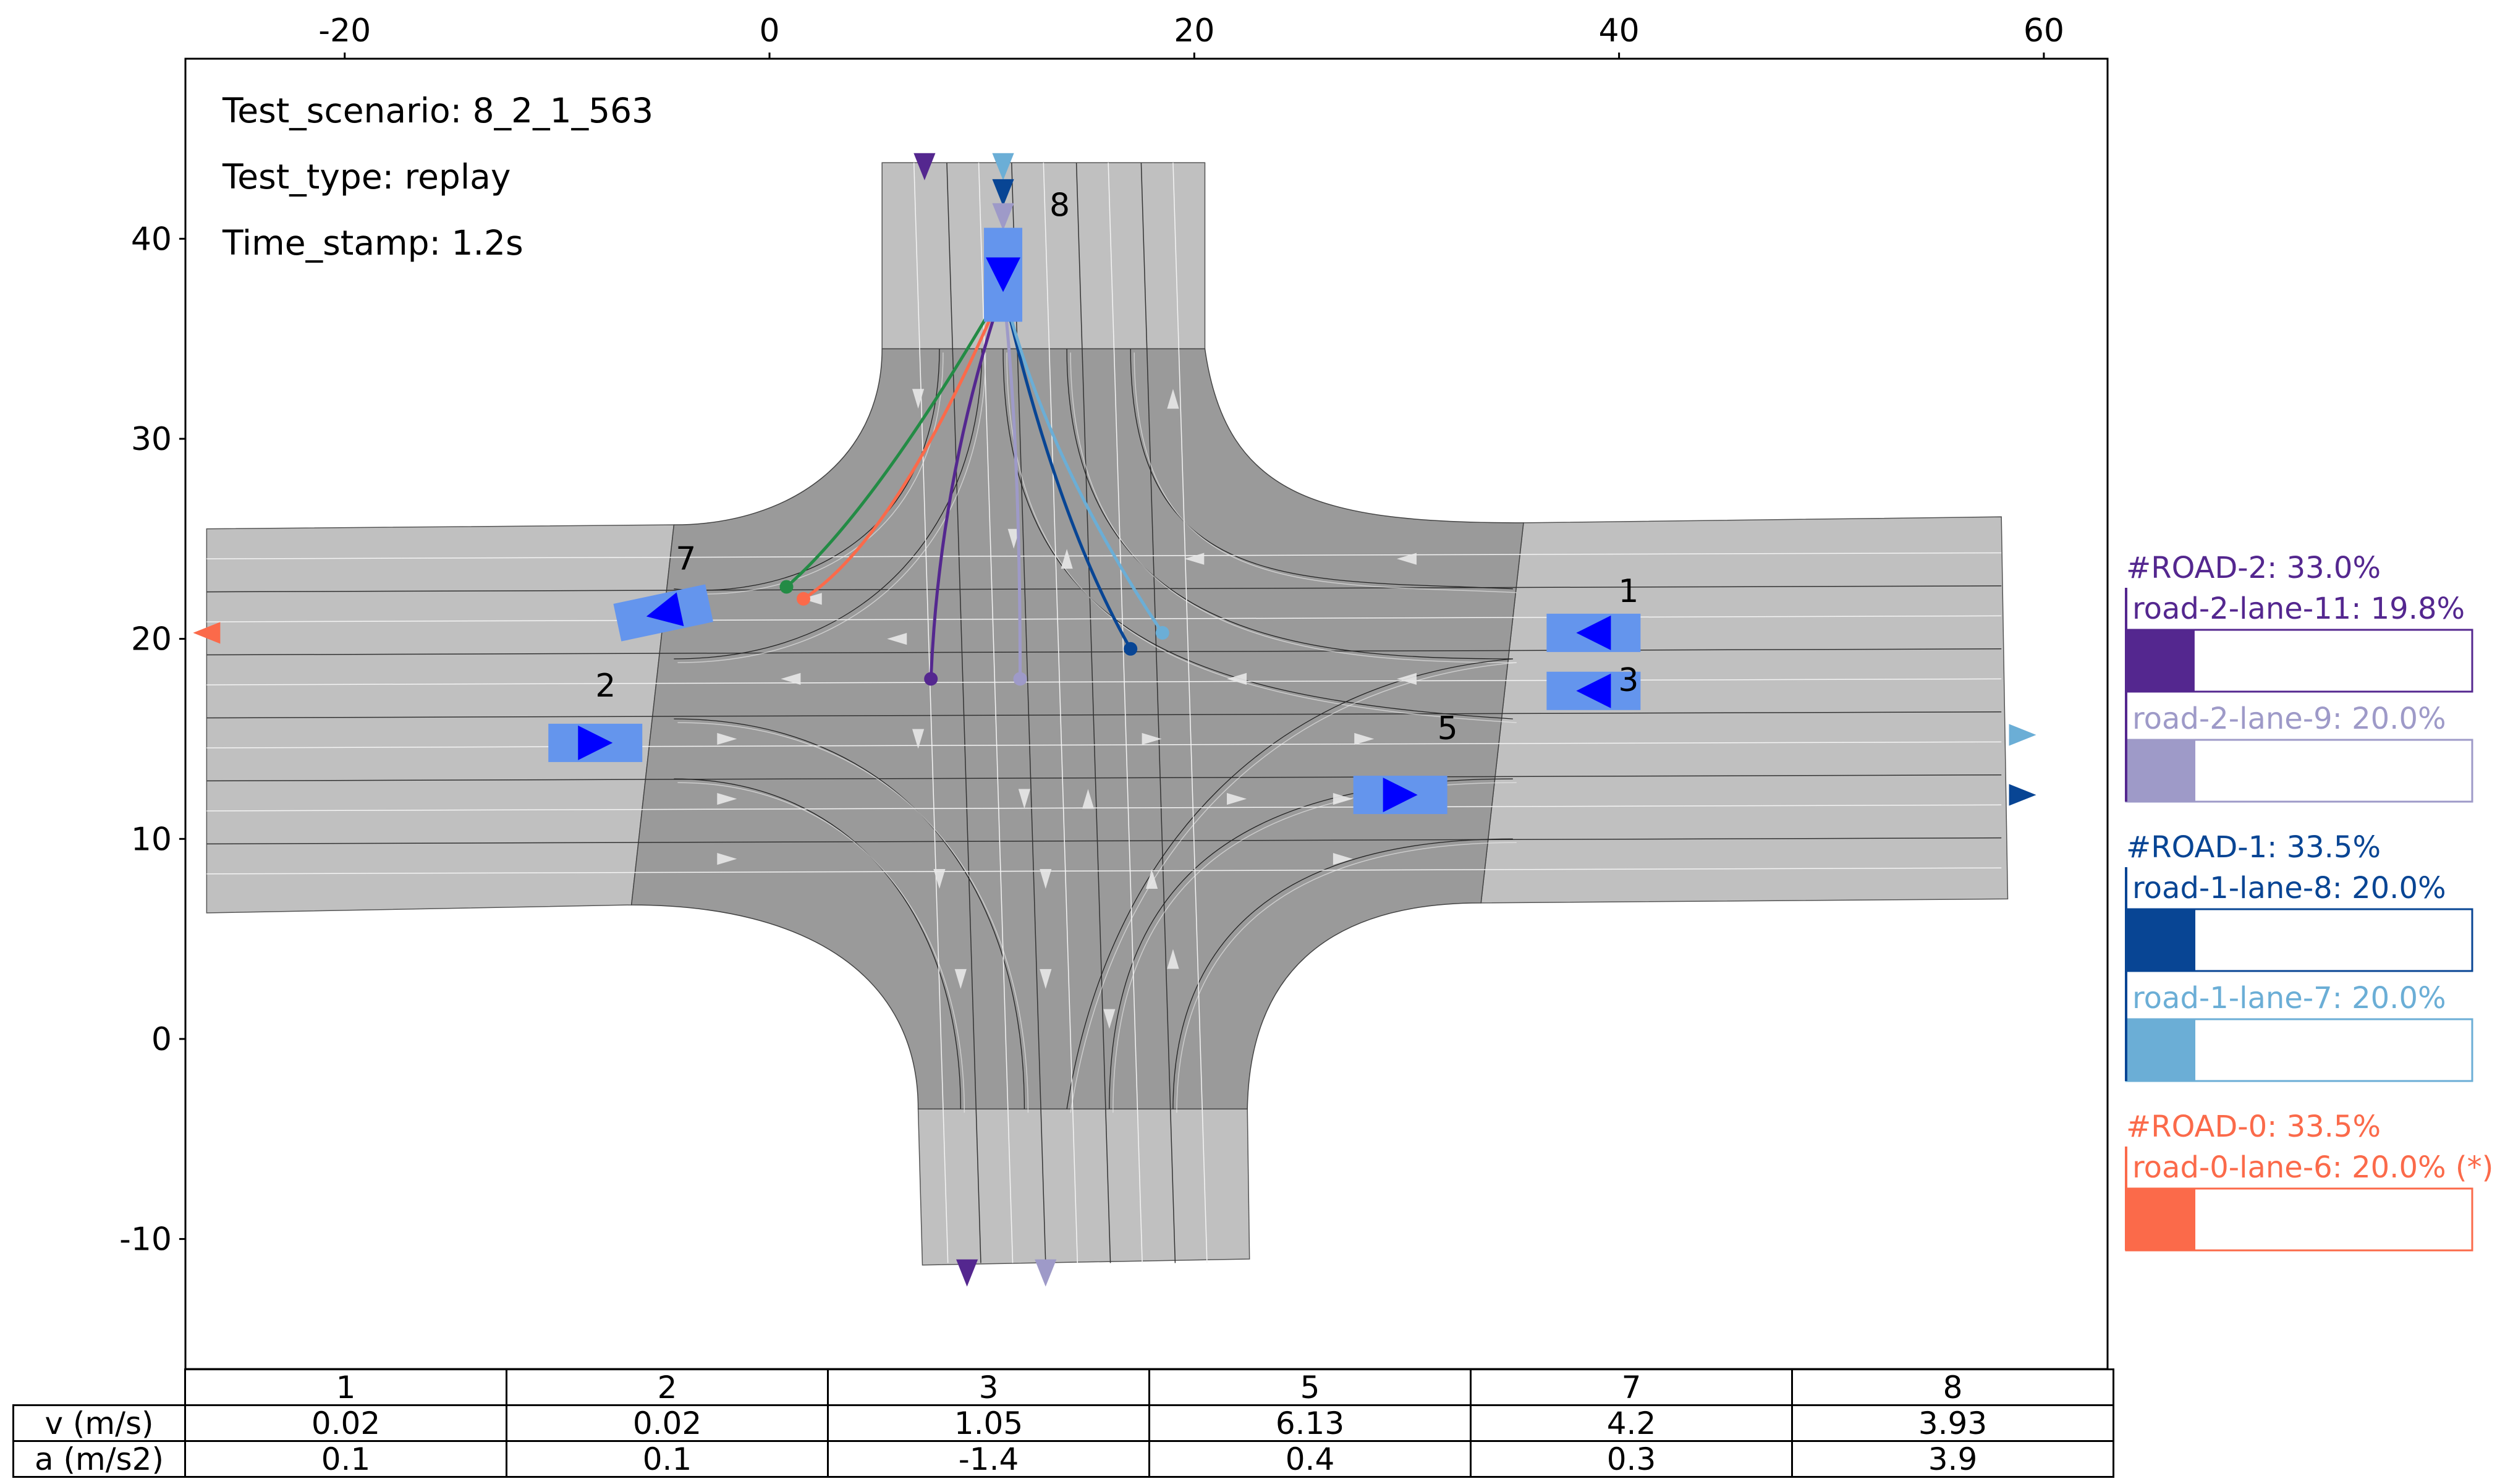 The width and height of the screenshot is (2513, 1484). What do you see at coordinates (686, 559) in the screenshot?
I see `vehicle-id-label: 7` at bounding box center [686, 559].